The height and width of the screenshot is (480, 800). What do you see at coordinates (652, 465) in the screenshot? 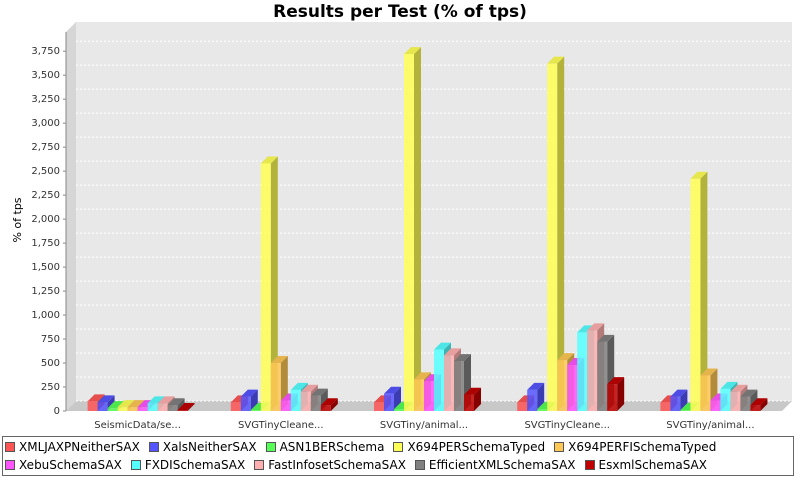
I see `legend-label: EsxmlSchemaSAX` at bounding box center [652, 465].